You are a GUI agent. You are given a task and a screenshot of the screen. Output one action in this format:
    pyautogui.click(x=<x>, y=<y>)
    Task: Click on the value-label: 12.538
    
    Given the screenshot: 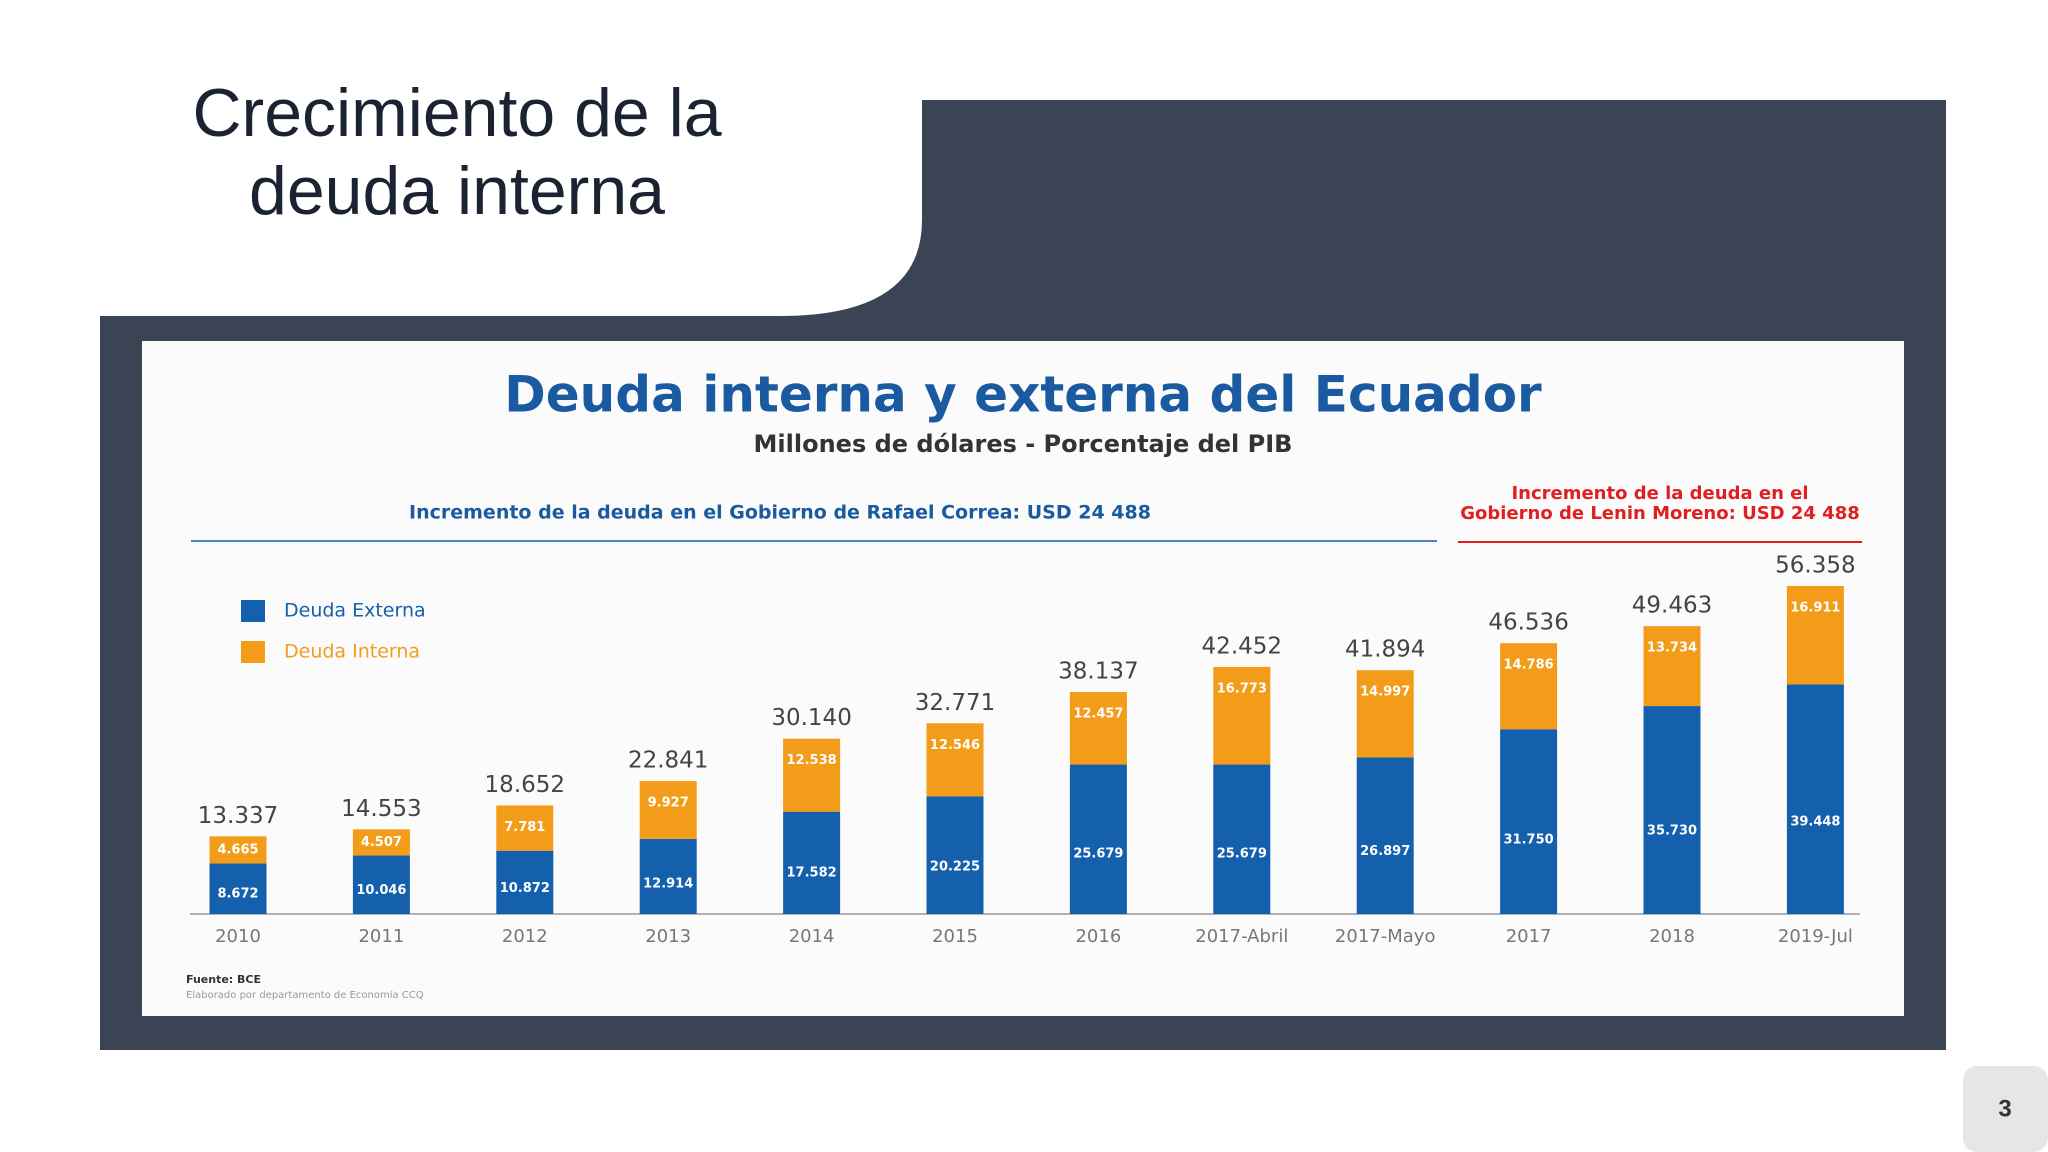 What is the action you would take?
    pyautogui.click(x=812, y=760)
    